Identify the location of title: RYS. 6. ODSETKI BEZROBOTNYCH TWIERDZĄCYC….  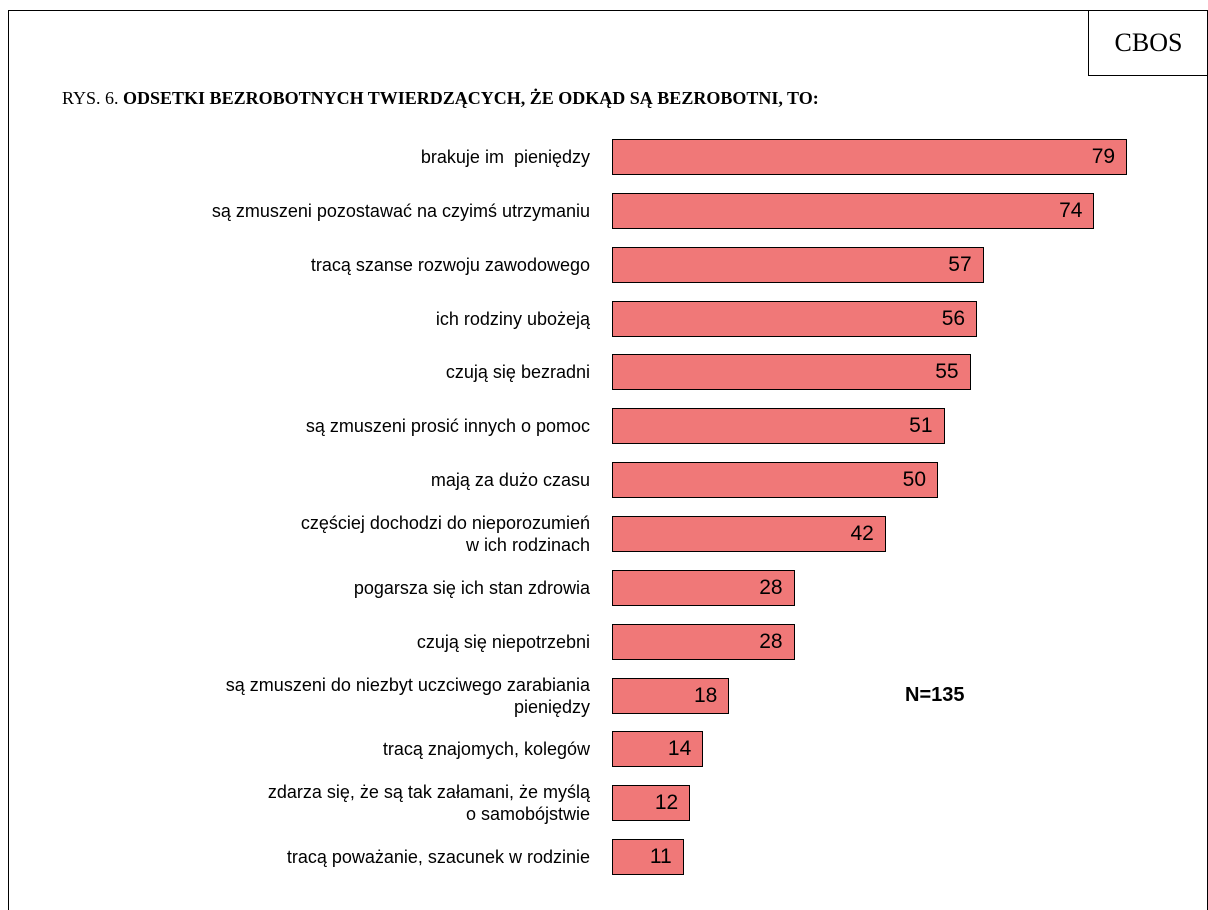
(440, 98).